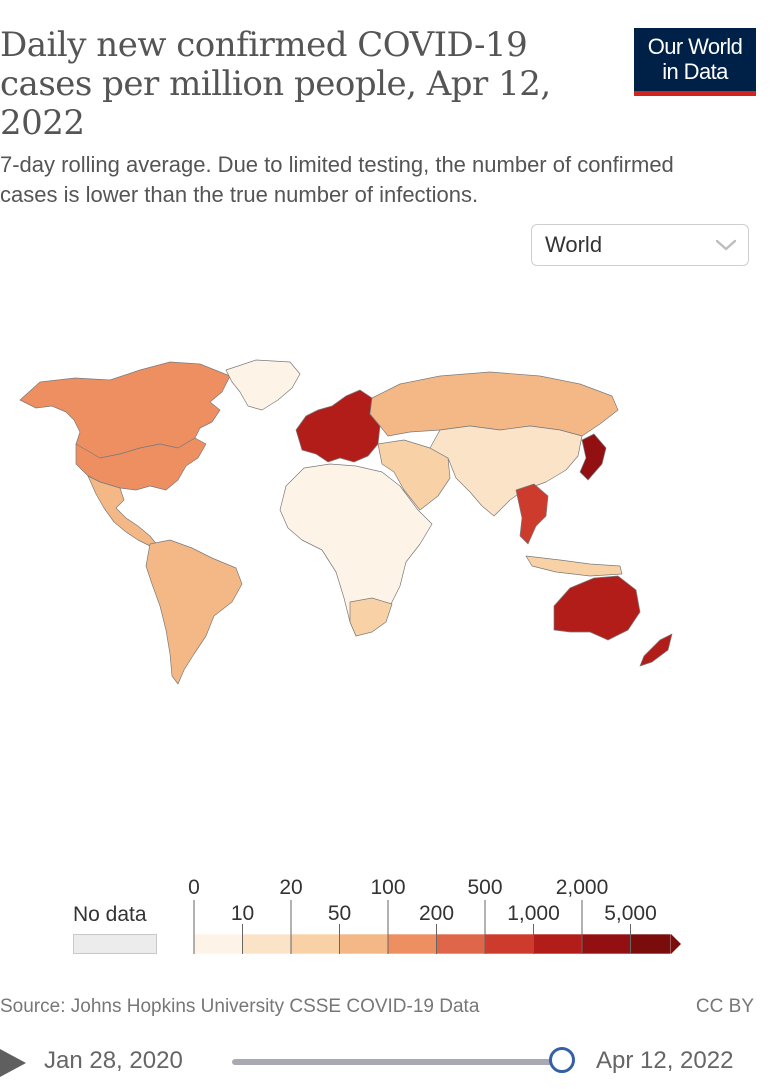 This screenshot has height=1089, width=774. Describe the element at coordinates (597, 608) in the screenshot. I see `map-region-australia` at that location.